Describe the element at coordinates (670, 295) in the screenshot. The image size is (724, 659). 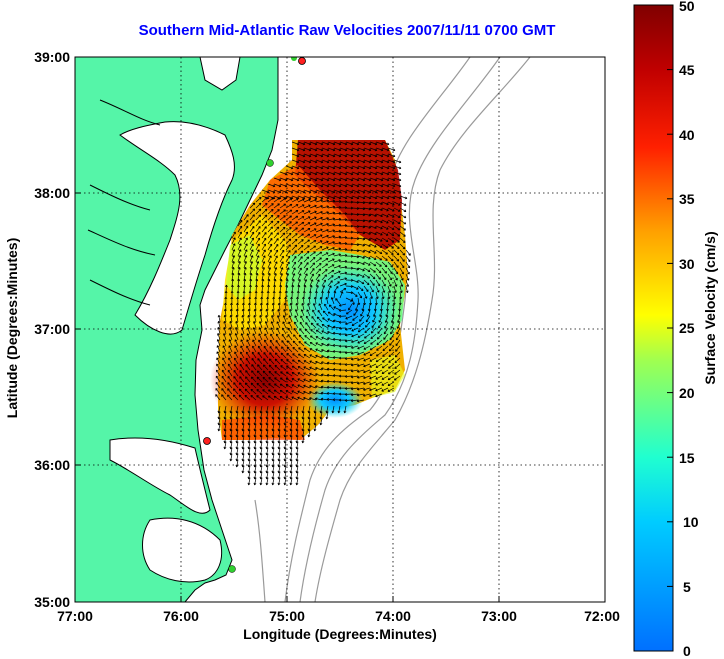
I see `colorbar-ticks` at that location.